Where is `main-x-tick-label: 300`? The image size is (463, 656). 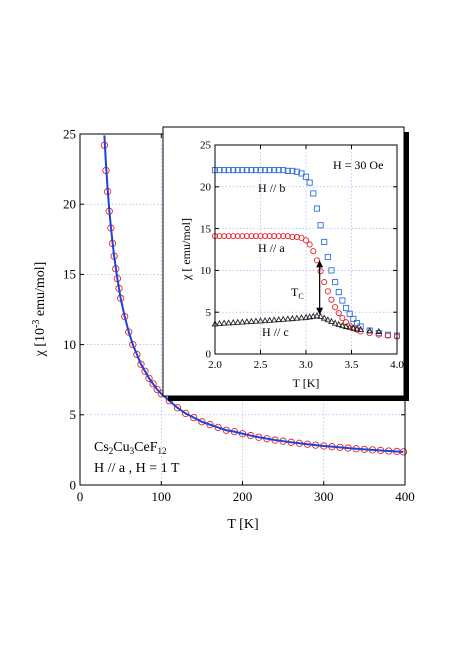
main-x-tick-label: 300 is located at coordinates (324, 496).